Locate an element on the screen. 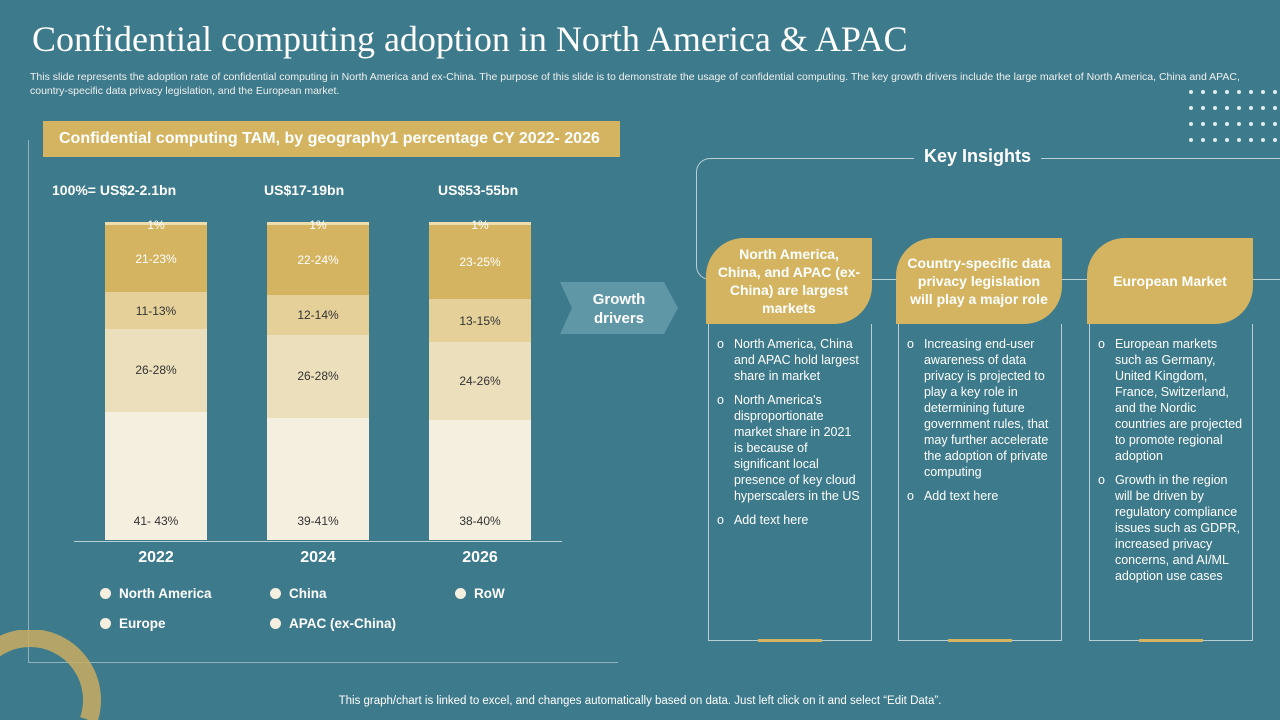  legend-item-row: RoW is located at coordinates (480, 593).